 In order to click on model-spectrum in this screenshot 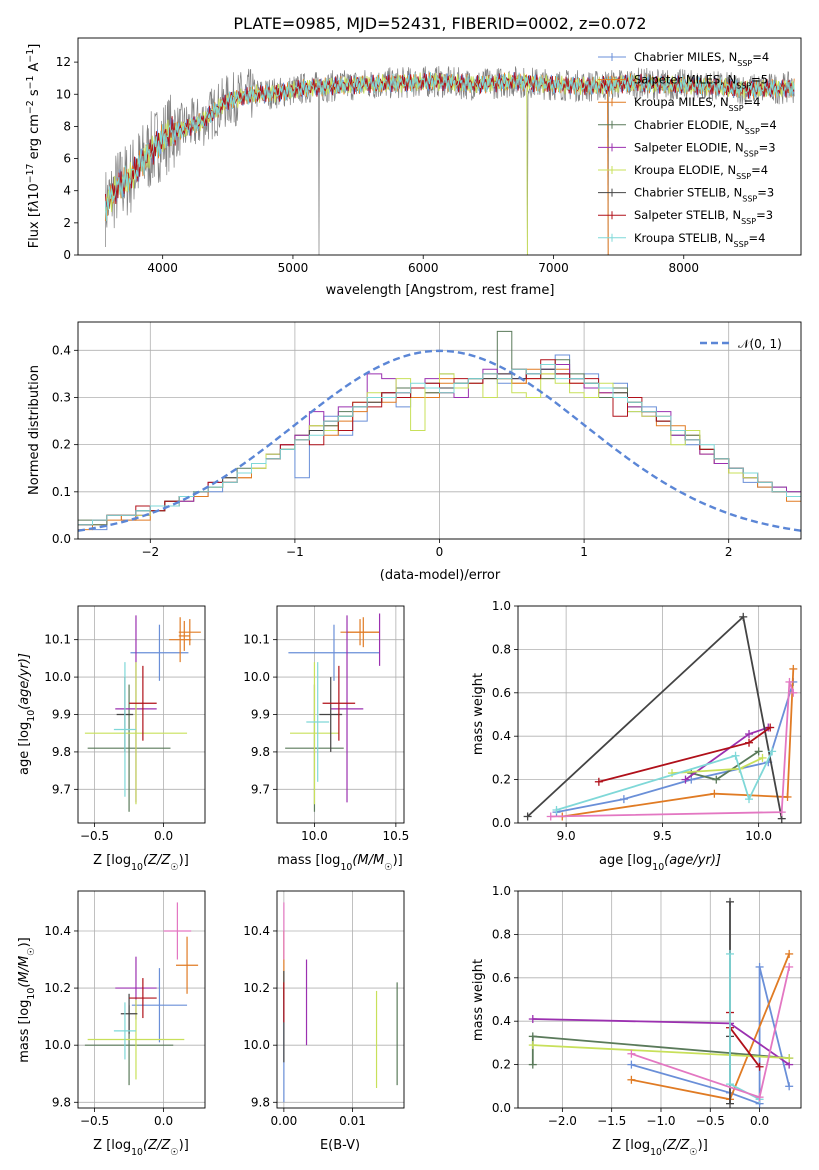, I will do `click(449, 147)`.